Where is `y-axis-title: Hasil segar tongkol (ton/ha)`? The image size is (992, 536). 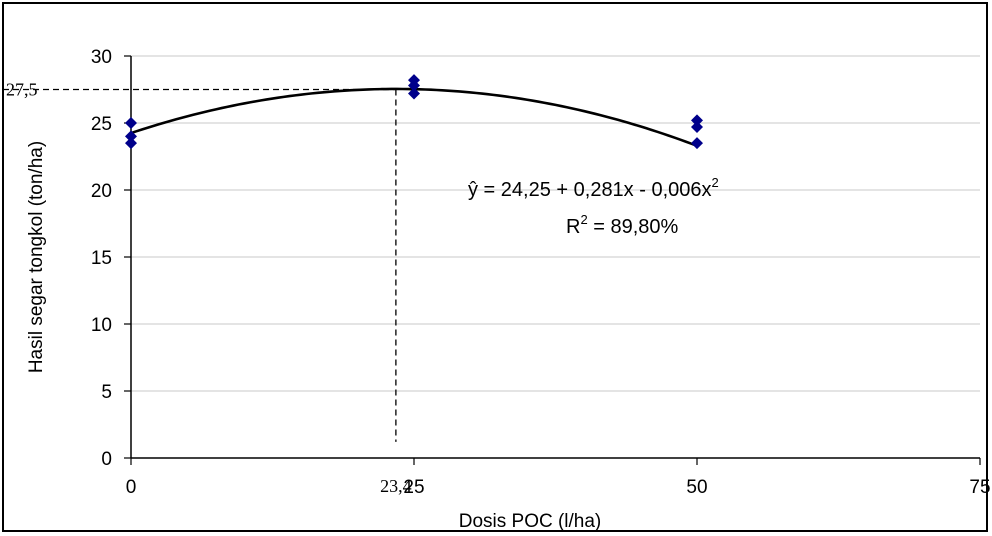
y-axis-title: Hasil segar tongkol (ton/ha) is located at coordinates (36, 257).